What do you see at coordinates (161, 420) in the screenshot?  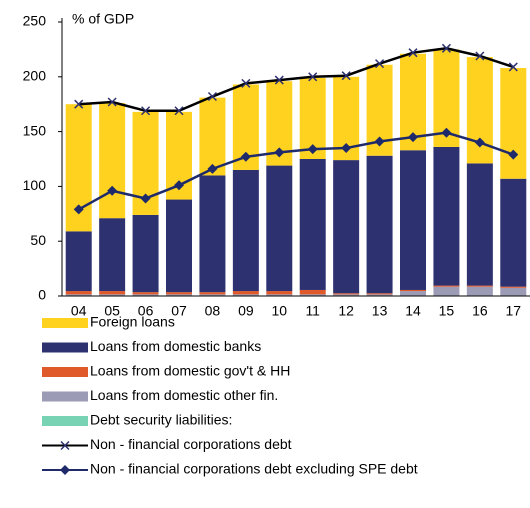 I see `legend-label: Debt security liabilities:` at bounding box center [161, 420].